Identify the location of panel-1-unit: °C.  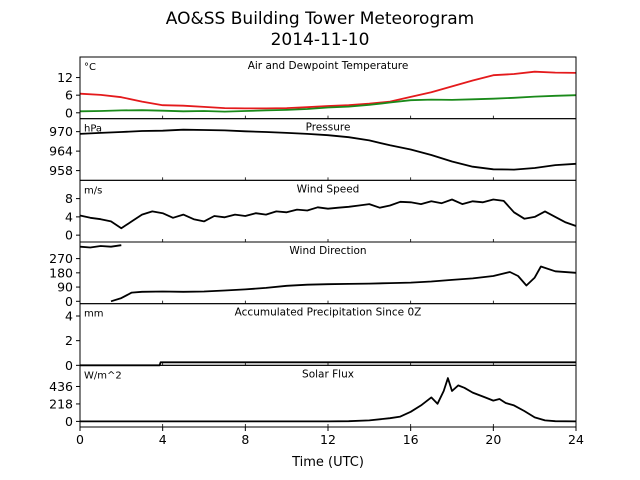
(90, 67).